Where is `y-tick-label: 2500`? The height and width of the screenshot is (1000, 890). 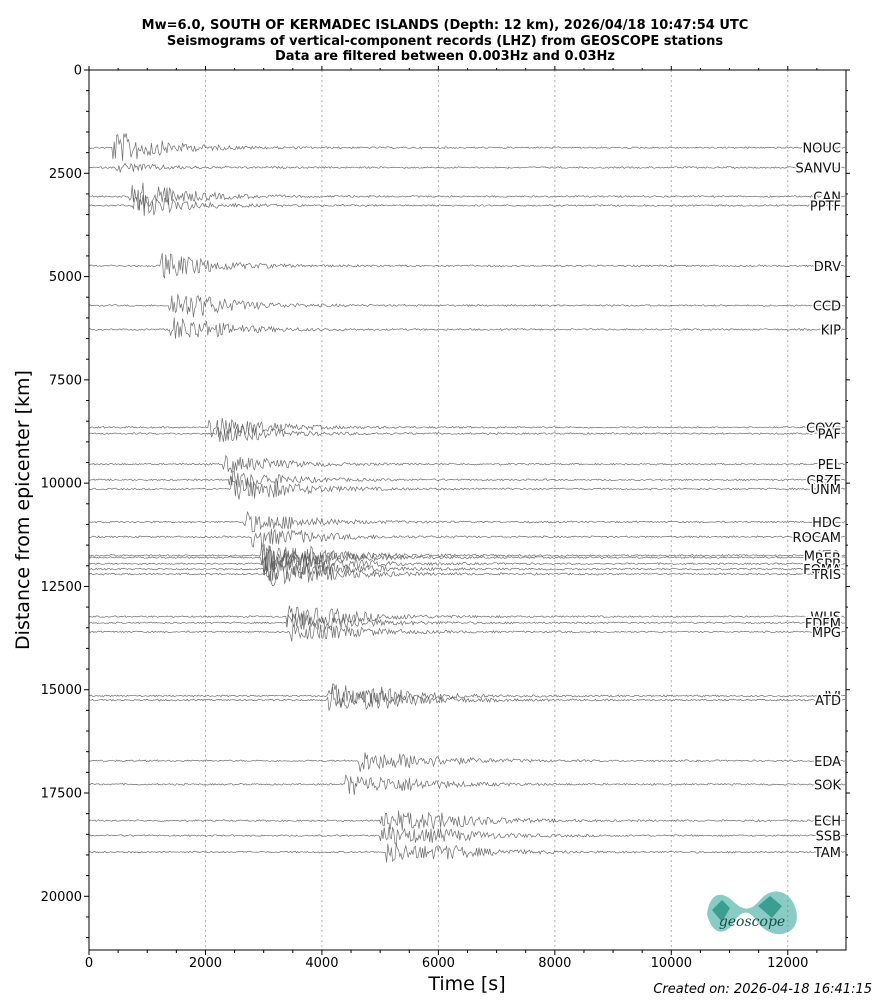
y-tick-label: 2500 is located at coordinates (65, 174).